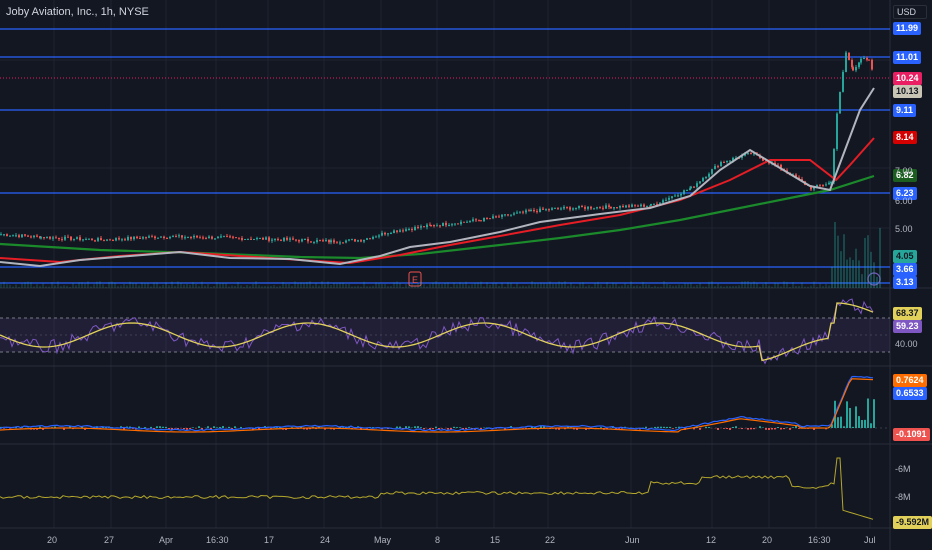 This screenshot has height=550, width=932. What do you see at coordinates (906, 344) in the screenshot?
I see `rsi-tick-40: 40.00` at bounding box center [906, 344].